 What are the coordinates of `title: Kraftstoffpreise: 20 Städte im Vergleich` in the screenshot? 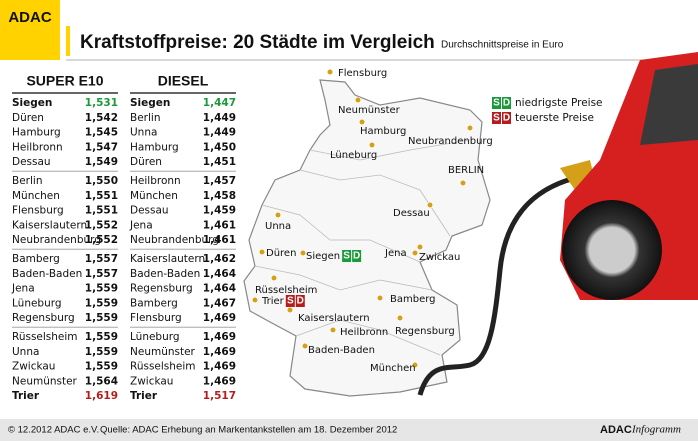 It's located at (257, 42).